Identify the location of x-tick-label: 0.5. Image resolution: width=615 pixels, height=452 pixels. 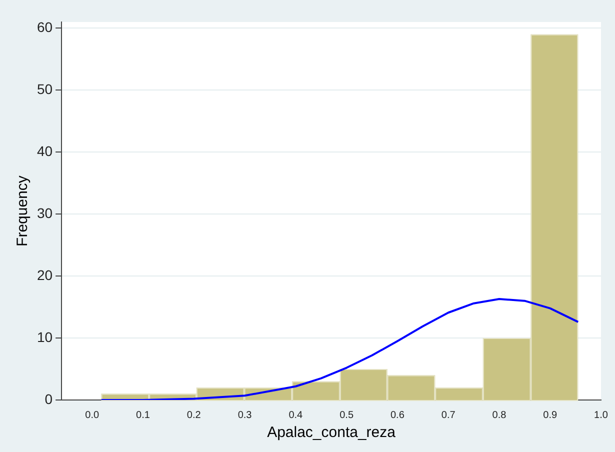
(347, 415).